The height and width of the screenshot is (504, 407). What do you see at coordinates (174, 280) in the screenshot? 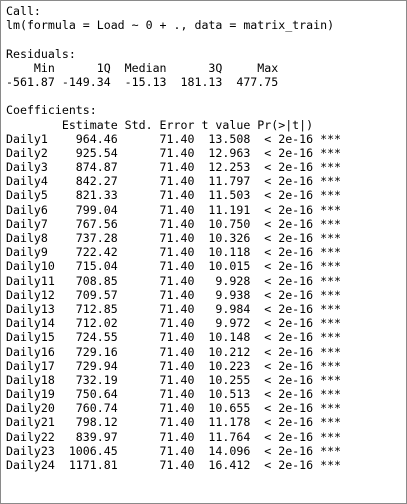
I see `coefficient-row: Daily11 708.85 71.40 9.928 < 2e-16 ***` at bounding box center [174, 280].